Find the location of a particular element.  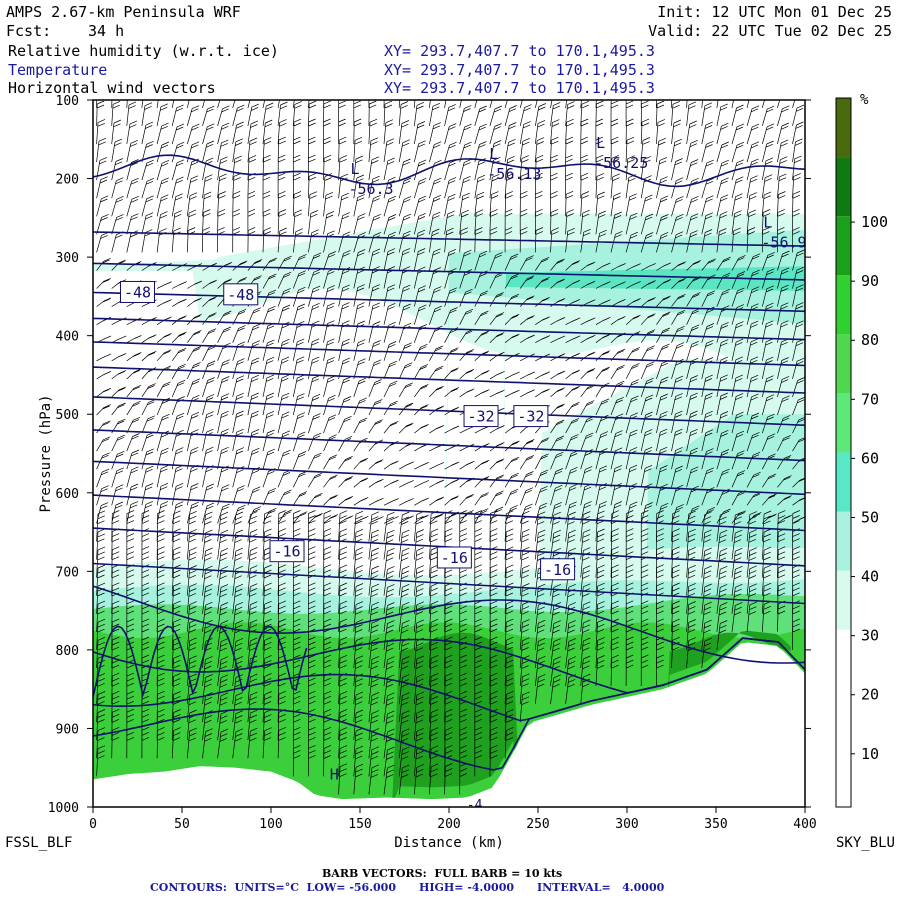

colorbar-level-label: 40 is located at coordinates (870, 577).